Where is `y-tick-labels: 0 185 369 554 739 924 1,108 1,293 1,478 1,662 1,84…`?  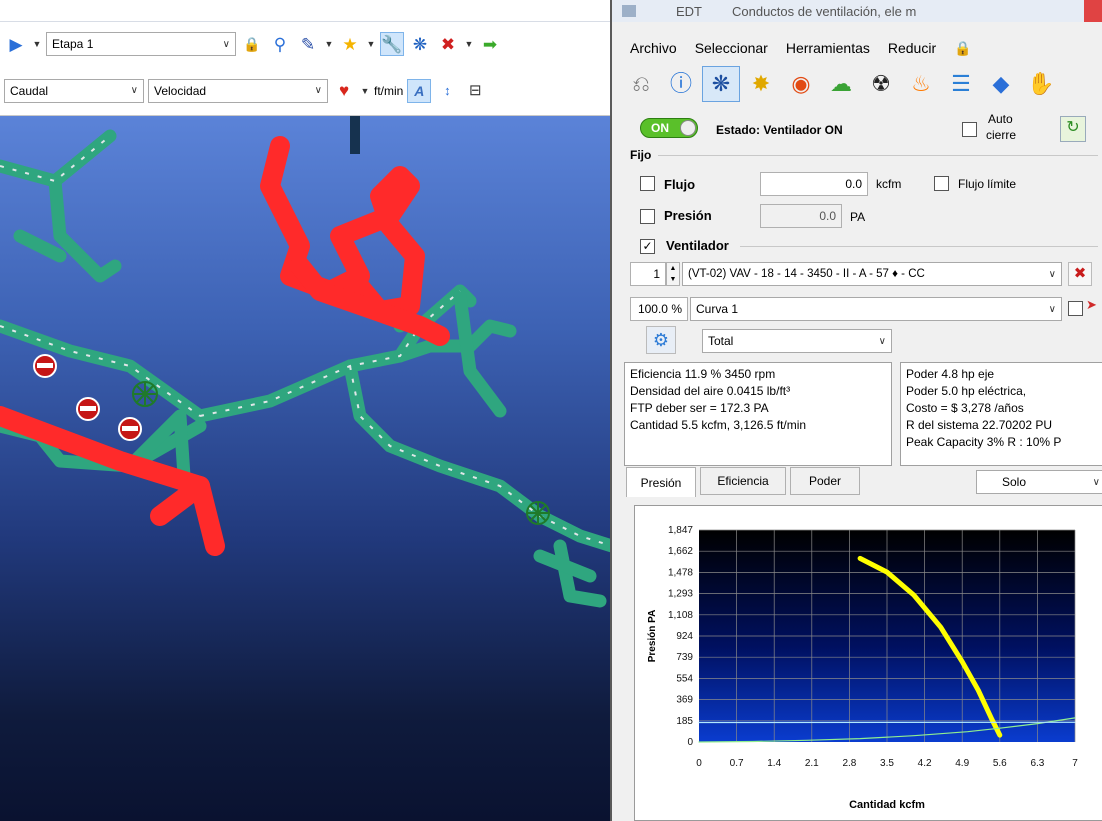 y-tick-labels: 0 185 369 554 739 924 1,108 1,293 1,478 1,662 1,84… is located at coordinates (680, 636).